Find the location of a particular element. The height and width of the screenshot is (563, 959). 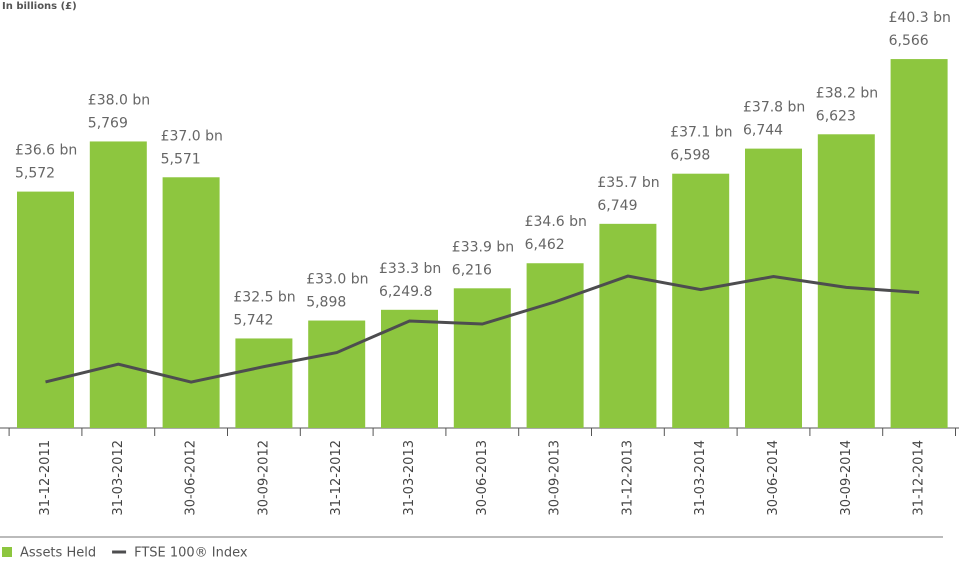

x-tick-label: 30-06-2014 is located at coordinates (773, 478).